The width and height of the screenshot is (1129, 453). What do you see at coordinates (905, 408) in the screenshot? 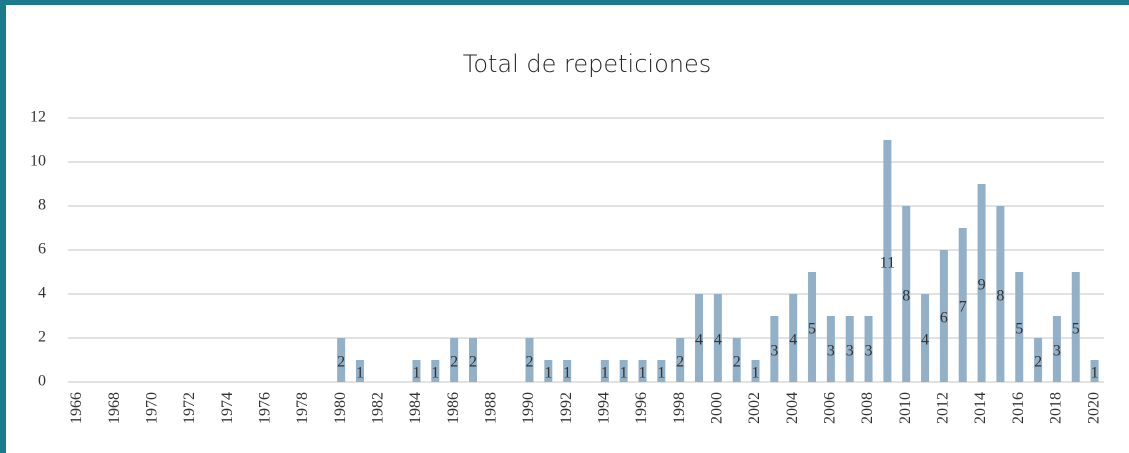
I see `x-tick-label: 2010` at bounding box center [905, 408].